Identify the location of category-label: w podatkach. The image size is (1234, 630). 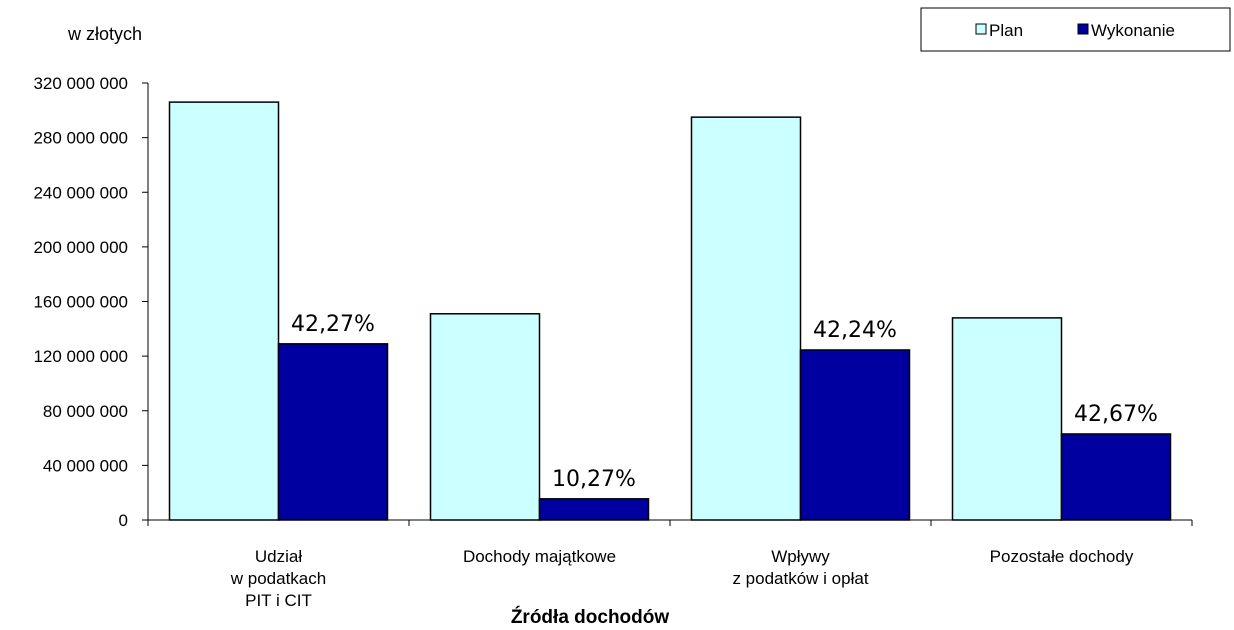
(278, 578).